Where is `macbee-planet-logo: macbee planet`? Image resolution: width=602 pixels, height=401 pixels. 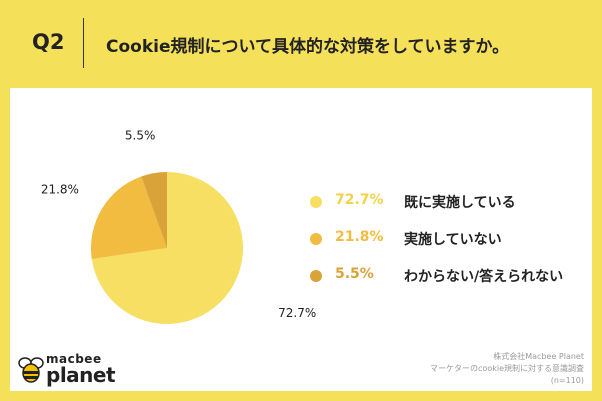 macbee-planet-logo: macbee planet is located at coordinates (73, 369).